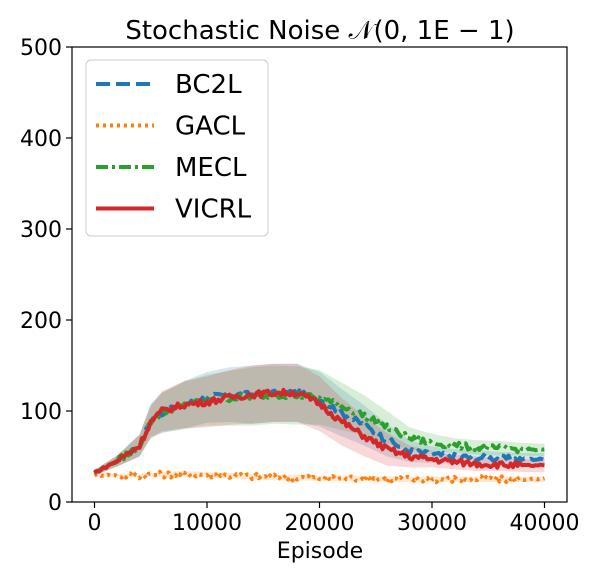 The width and height of the screenshot is (600, 580). What do you see at coordinates (213, 210) in the screenshot?
I see `legend-label-vicrl: VICRL` at bounding box center [213, 210].